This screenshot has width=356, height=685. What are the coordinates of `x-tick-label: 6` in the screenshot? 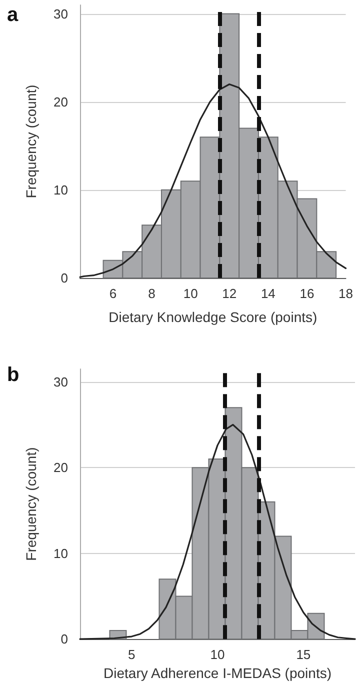 It's located at (113, 293).